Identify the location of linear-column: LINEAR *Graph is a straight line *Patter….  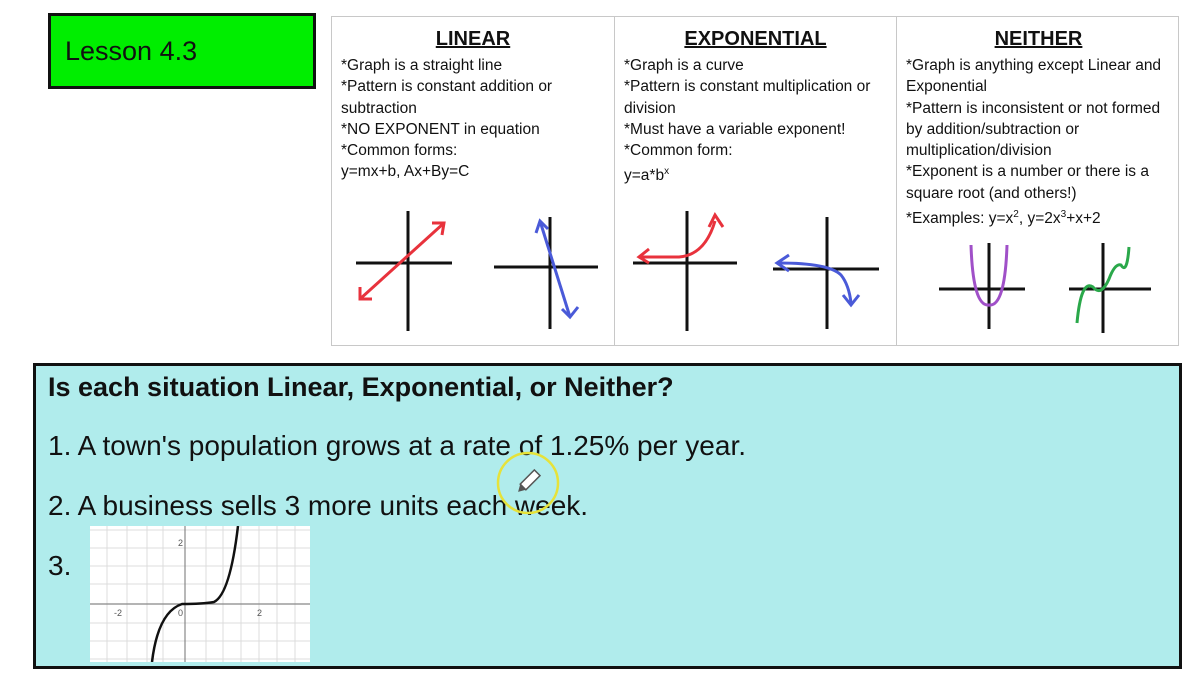
(473, 181).